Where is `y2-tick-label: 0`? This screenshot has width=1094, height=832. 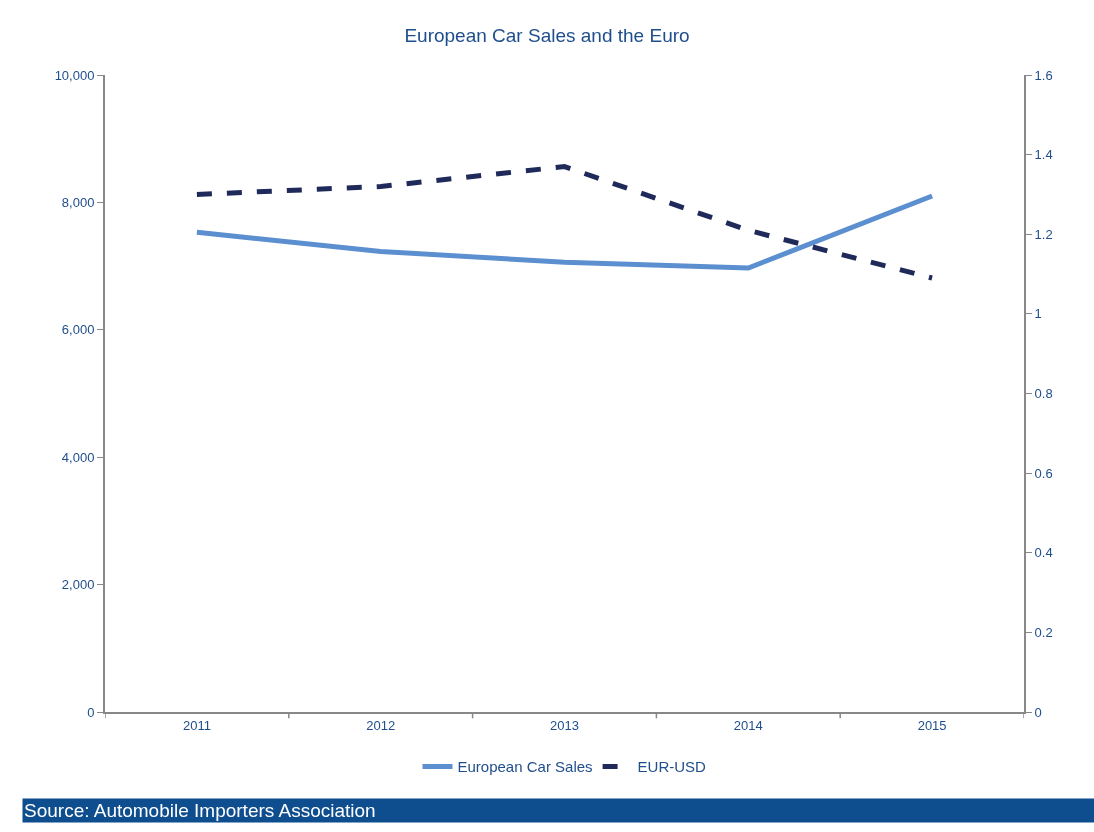 y2-tick-label: 0 is located at coordinates (1038, 712).